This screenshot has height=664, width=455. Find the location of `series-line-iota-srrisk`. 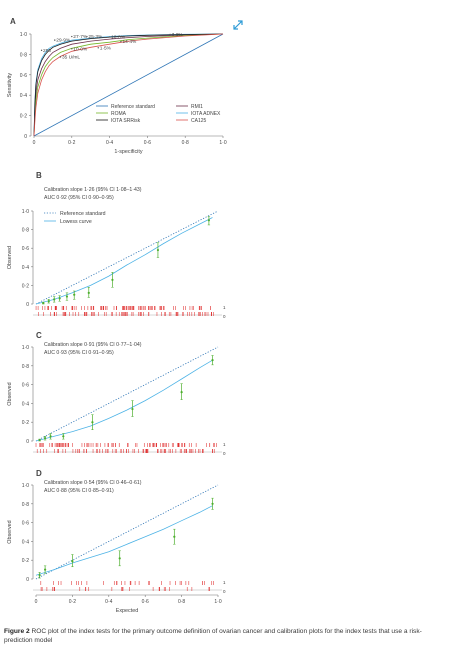

series-line-iota-srrisk is located at coordinates (128, 85).